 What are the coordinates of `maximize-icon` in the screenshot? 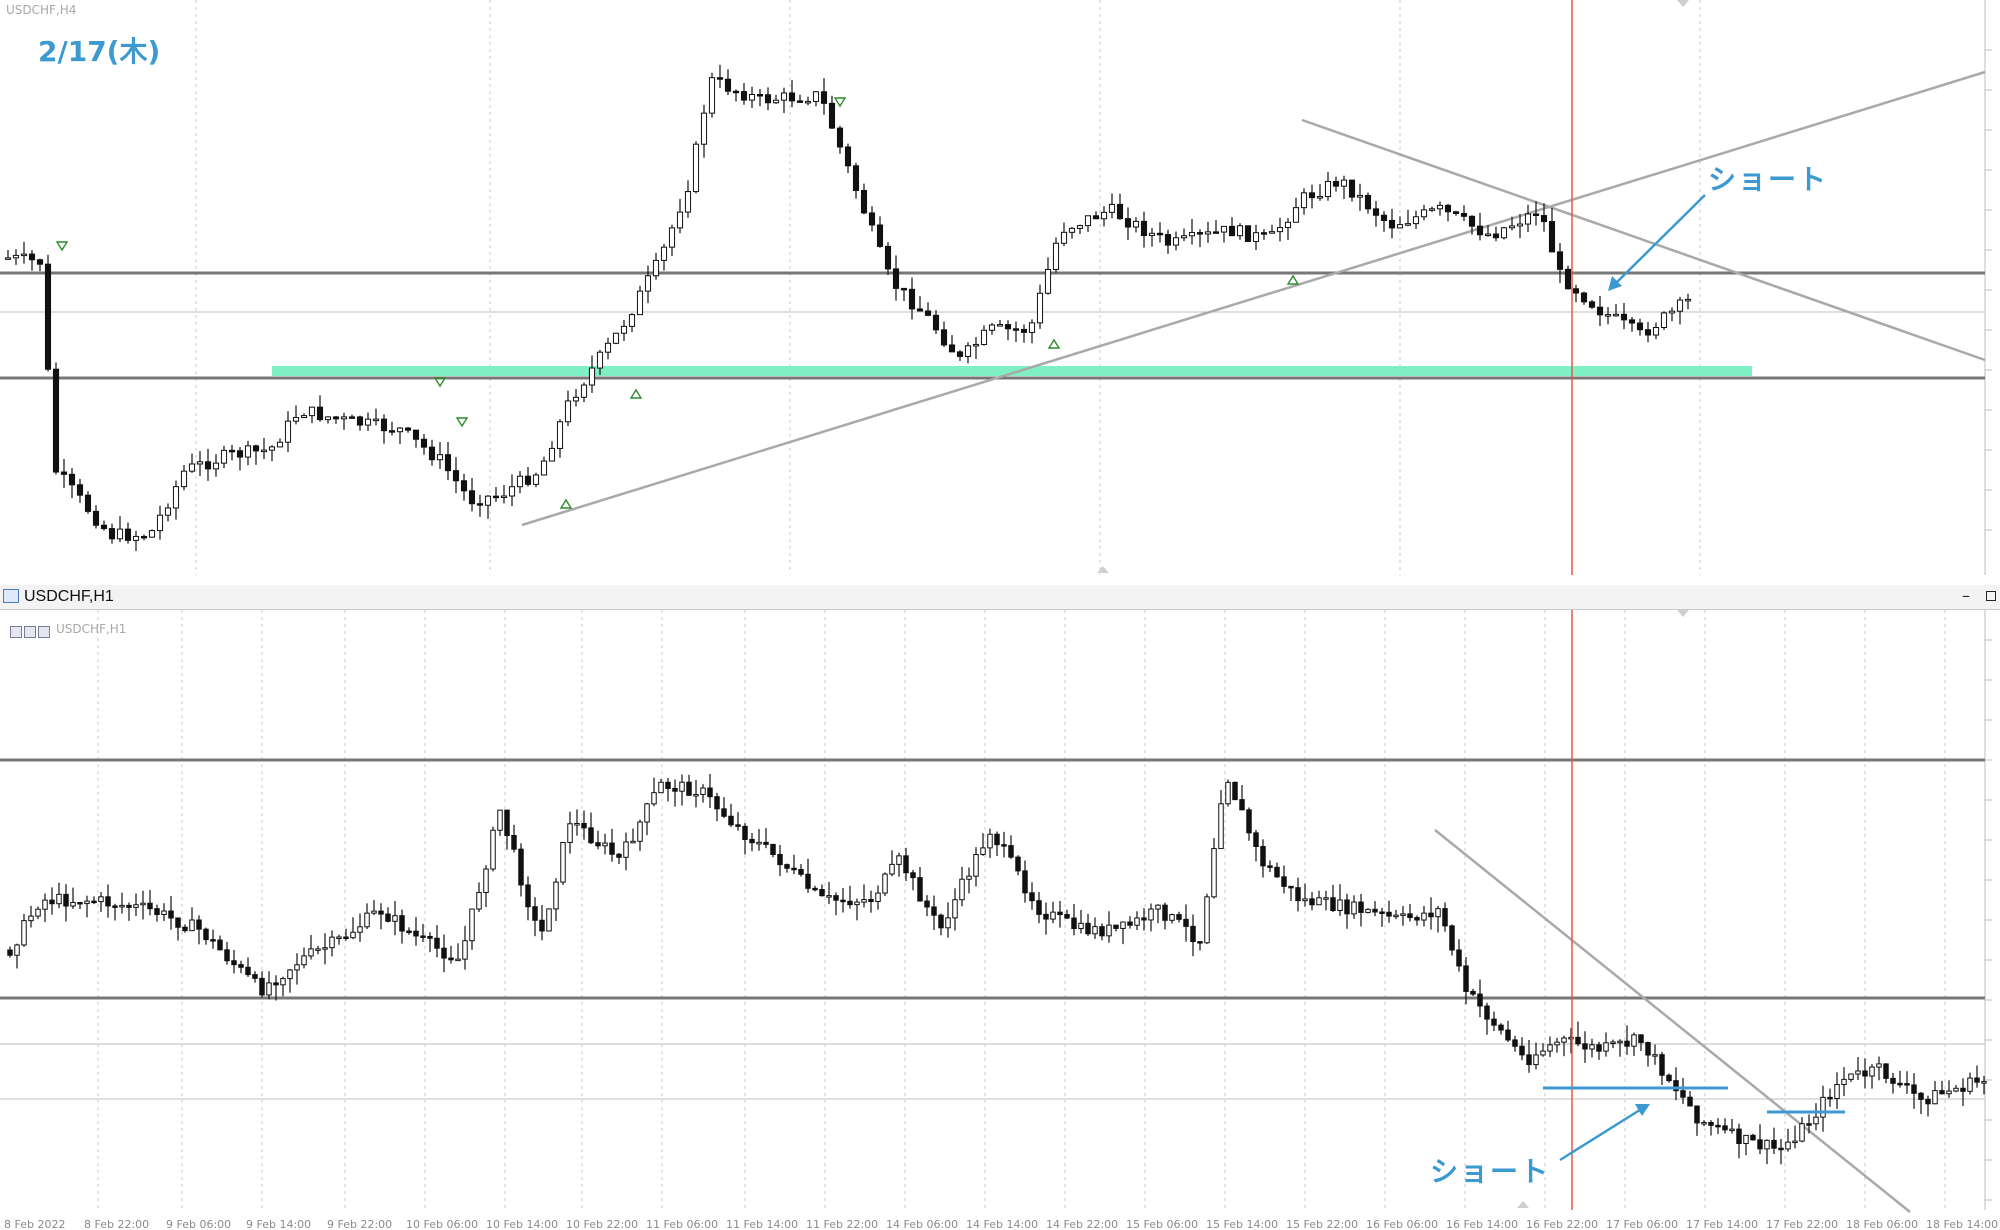 It's located at (1991, 596).